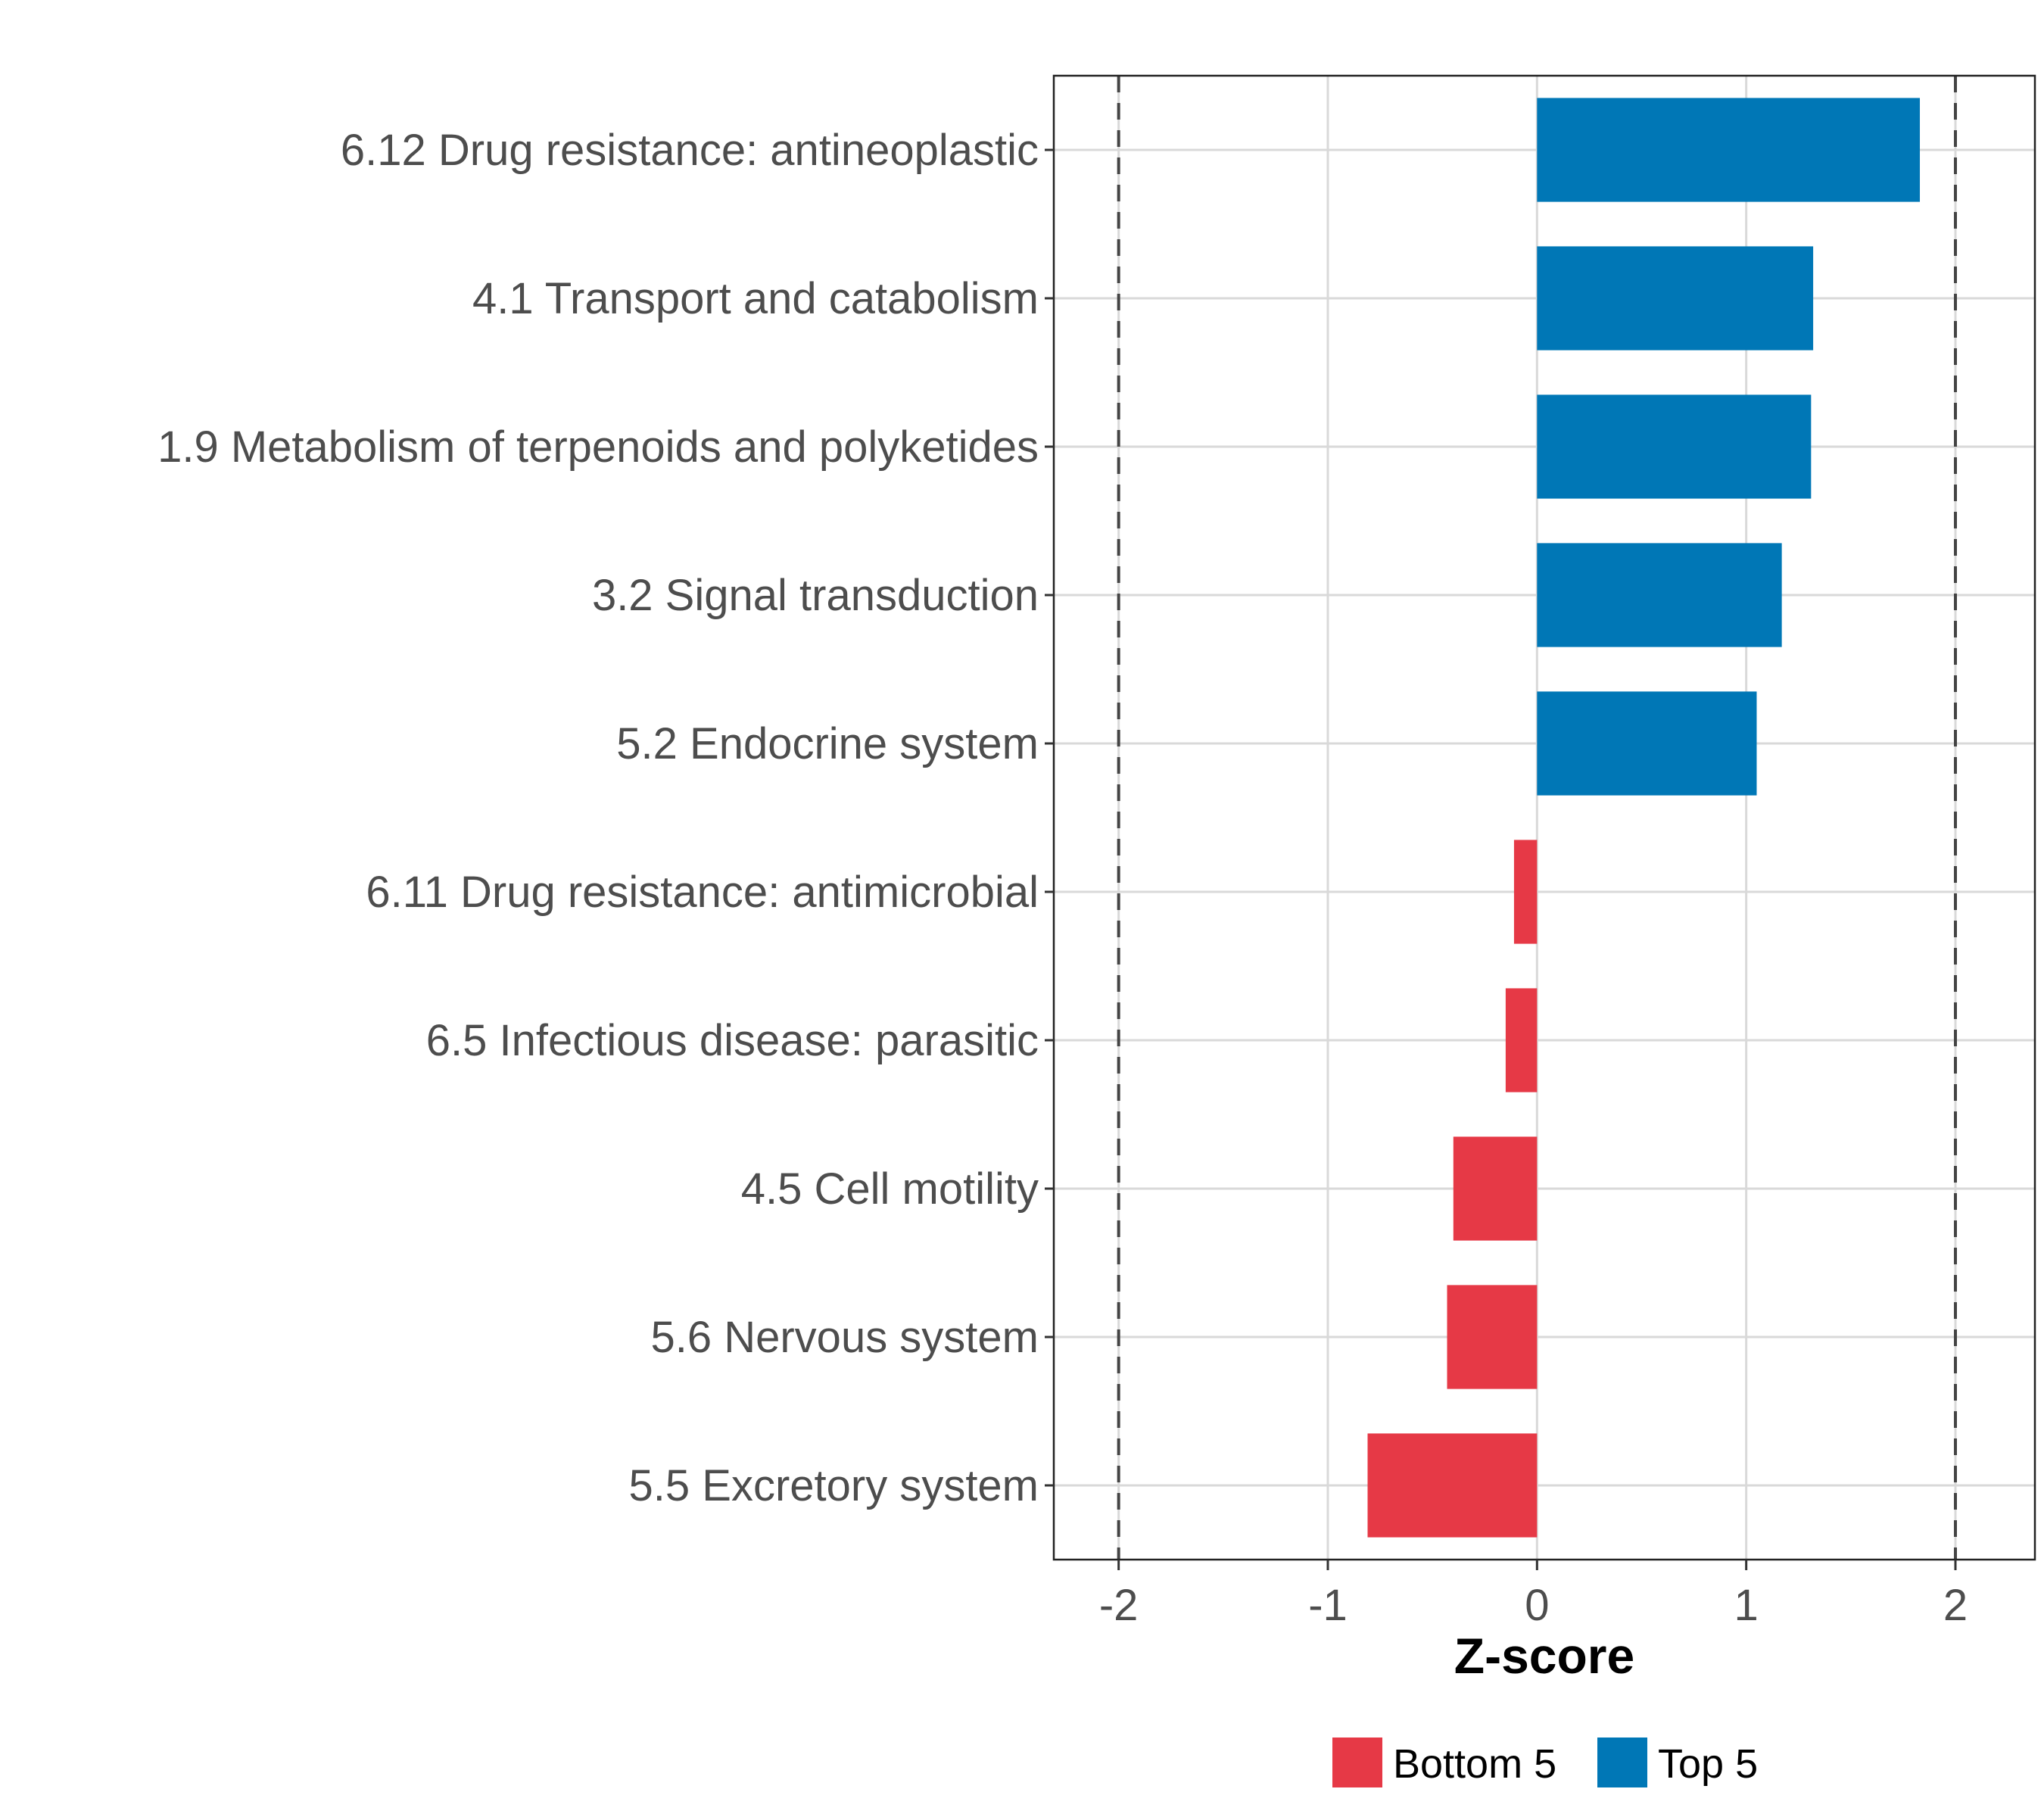  Describe the element at coordinates (1328, 1605) in the screenshot. I see `x-tick-label: -1` at that location.